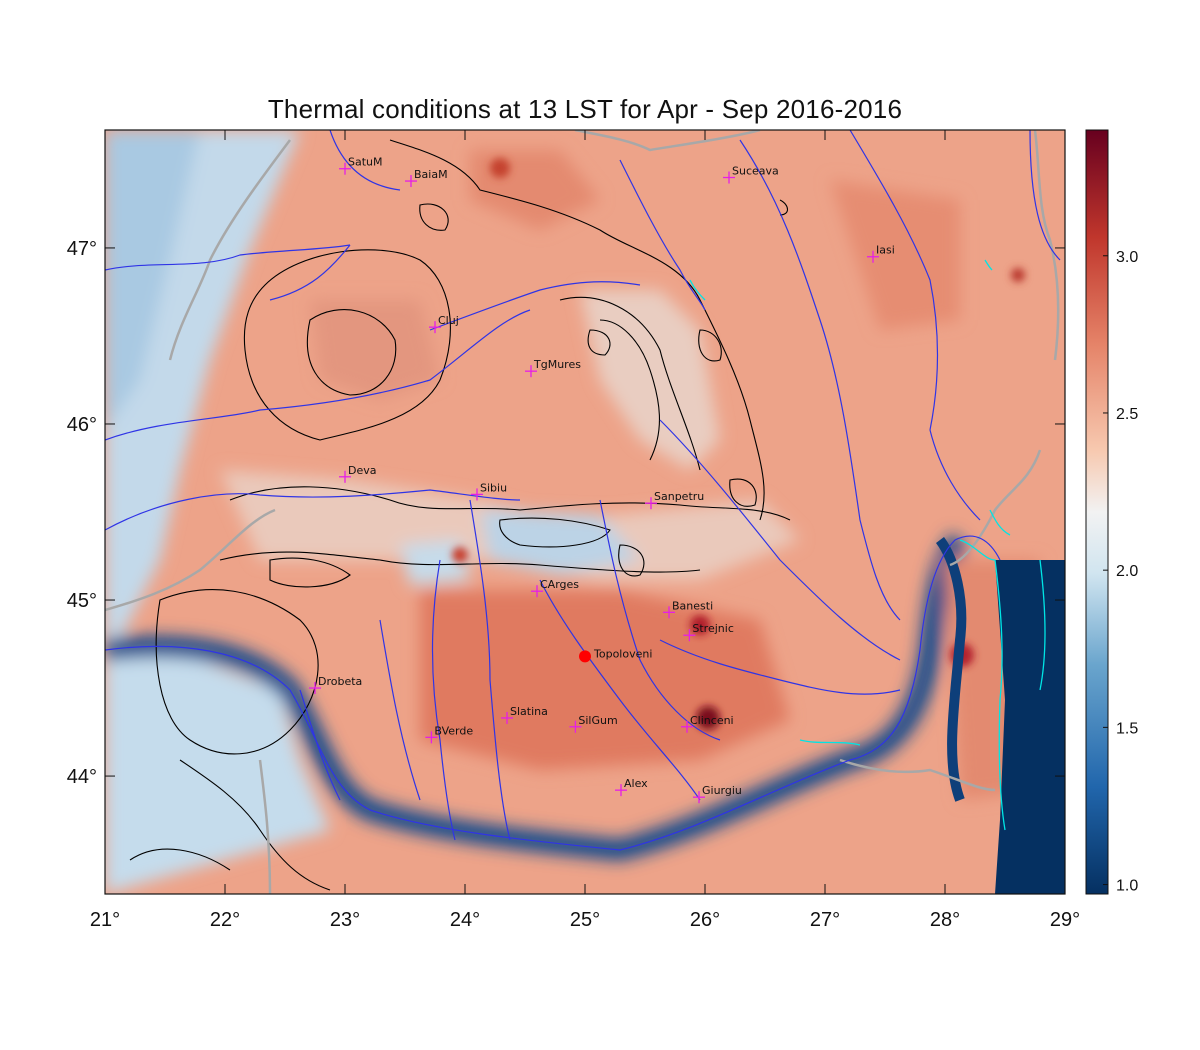 This screenshot has height=1050, width=1200. Describe the element at coordinates (493, 487) in the screenshot. I see `station-label: Sibiu` at that location.